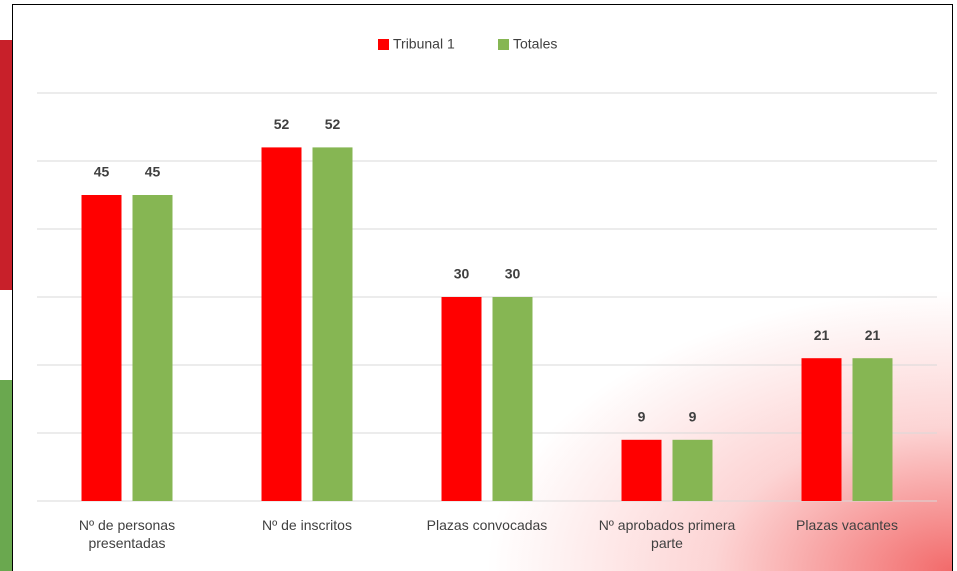  What do you see at coordinates (487, 525) in the screenshot?
I see `x-tick-label: Plazas convocadas` at bounding box center [487, 525].